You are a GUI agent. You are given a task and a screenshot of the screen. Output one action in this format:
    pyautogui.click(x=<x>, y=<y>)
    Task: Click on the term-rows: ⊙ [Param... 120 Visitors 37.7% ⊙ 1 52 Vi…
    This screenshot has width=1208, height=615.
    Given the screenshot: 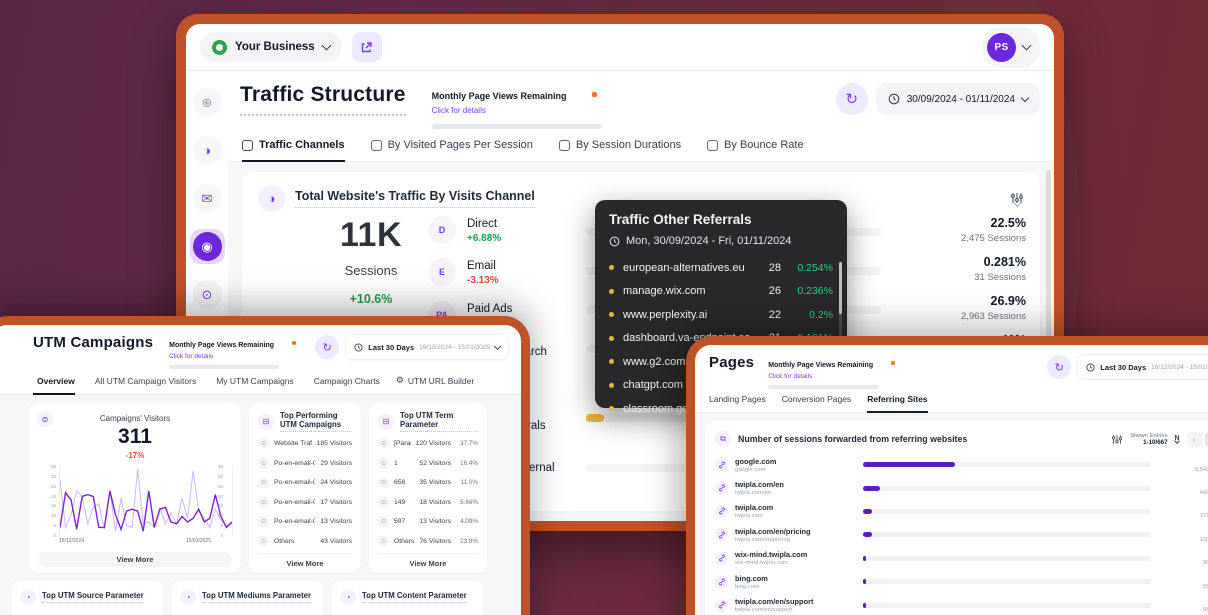 What is the action you would take?
    pyautogui.click(x=428, y=491)
    